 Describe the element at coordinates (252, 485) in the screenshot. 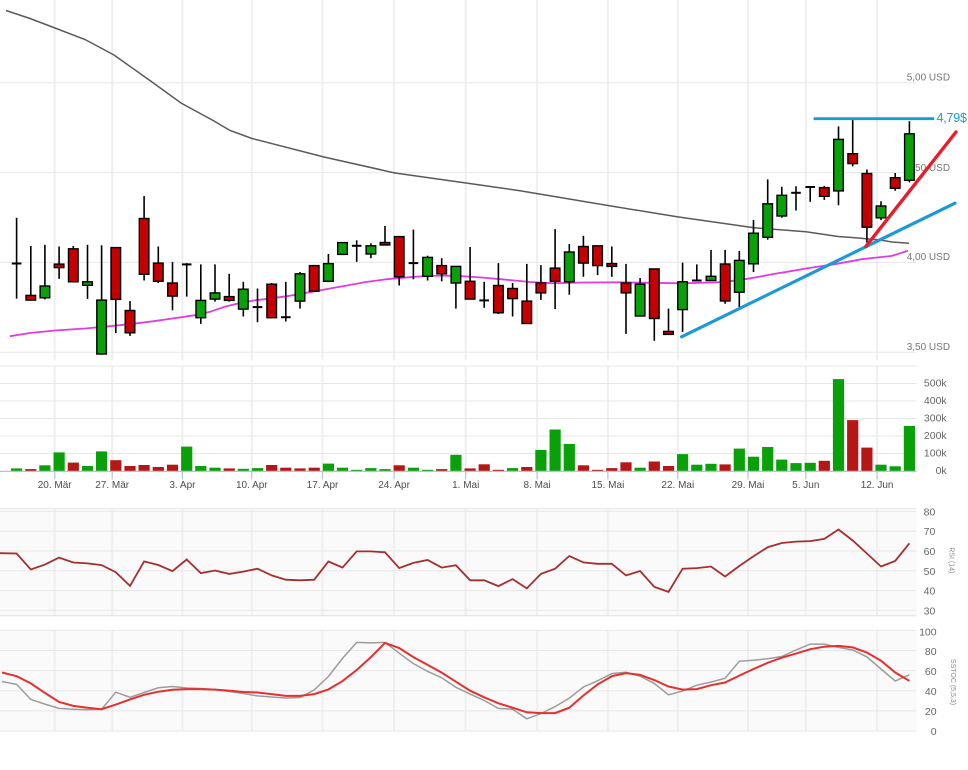

I see `svg-text: 10. Apr` at that location.